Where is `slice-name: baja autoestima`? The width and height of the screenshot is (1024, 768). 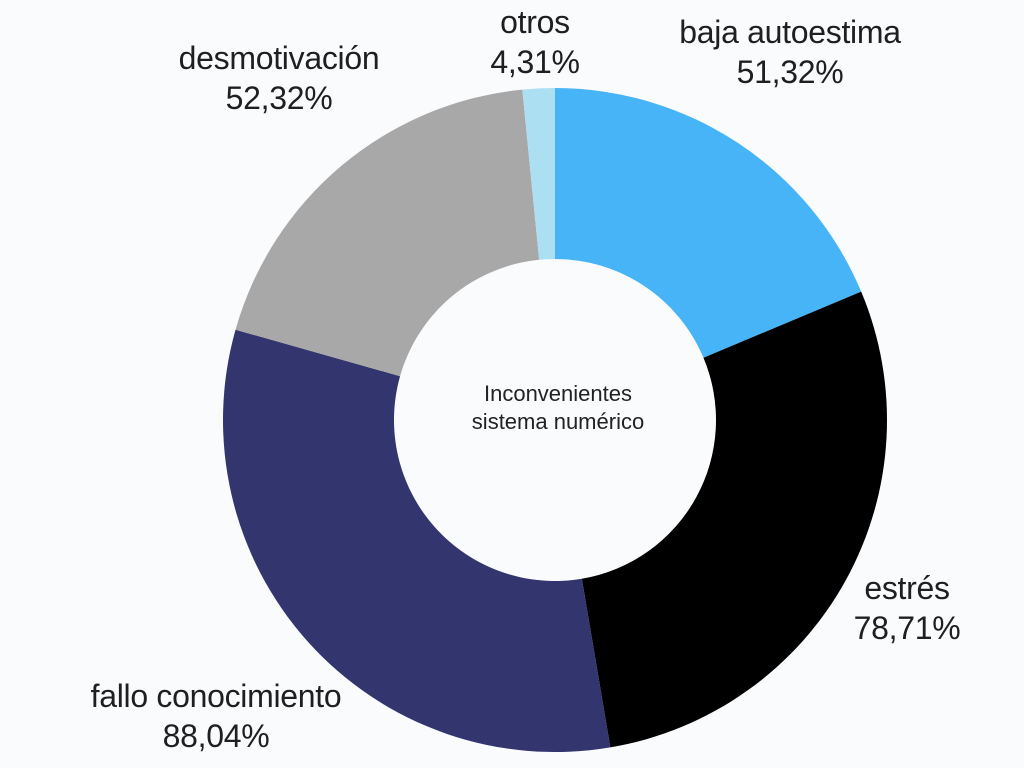
slice-name: baja autoestima is located at coordinates (790, 32).